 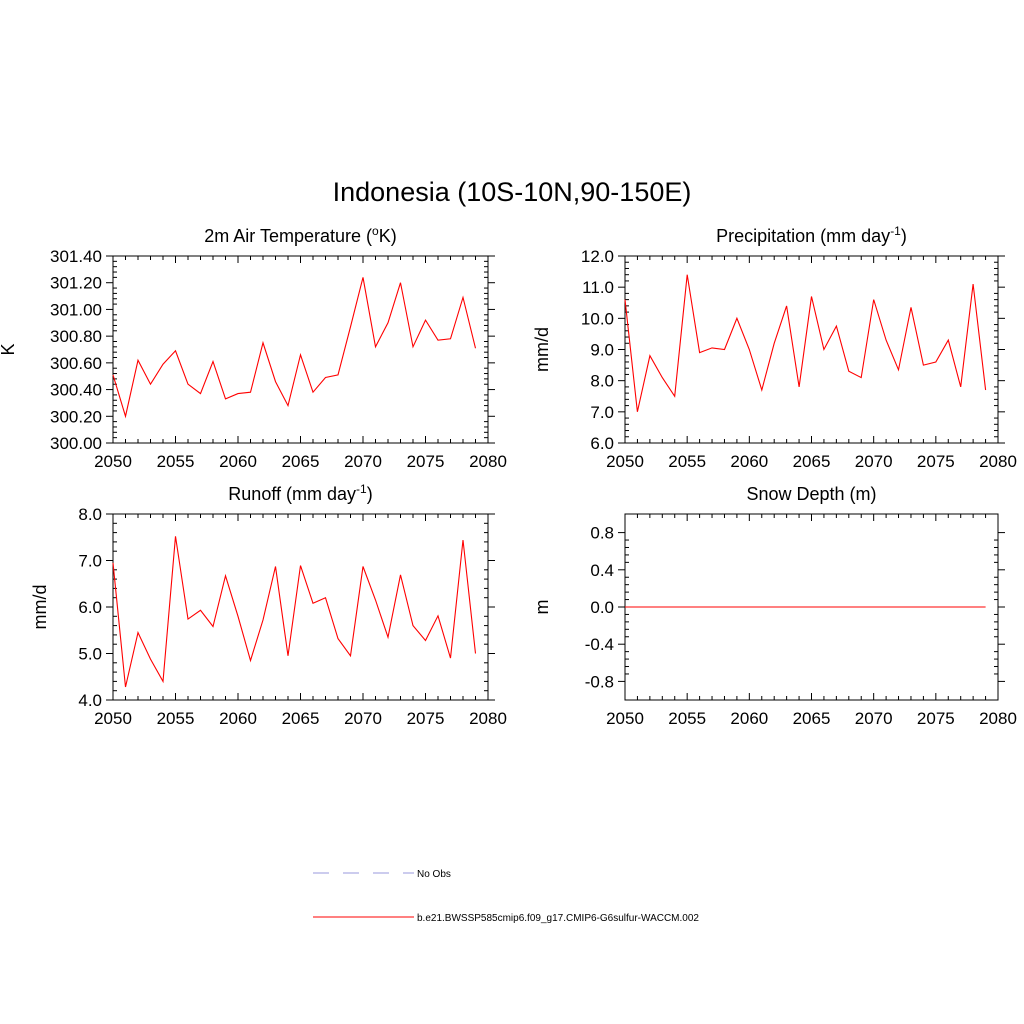 What do you see at coordinates (300, 493) in the screenshot?
I see `panel-title: Runoff (mm day-1)` at bounding box center [300, 493].